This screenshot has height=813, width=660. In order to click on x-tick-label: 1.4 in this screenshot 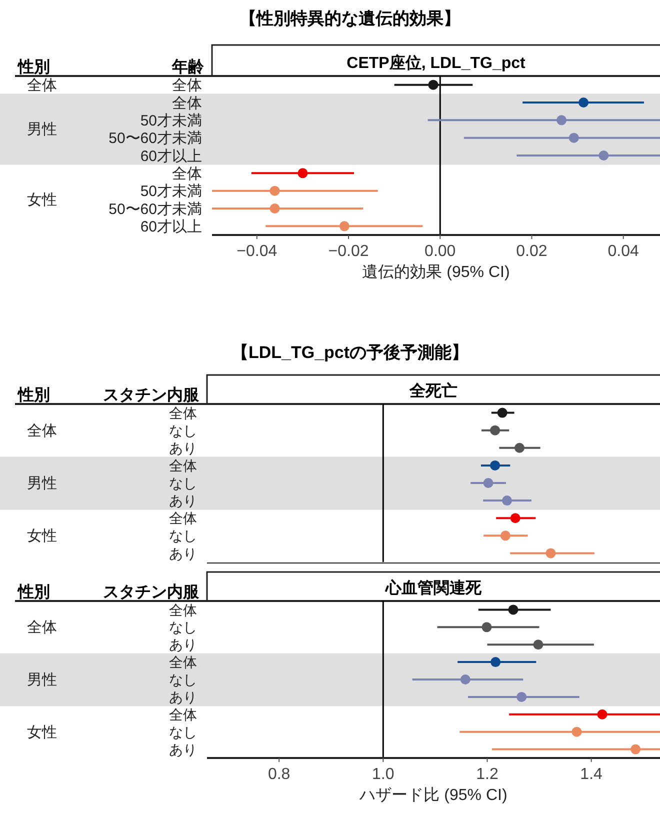, I will do `click(591, 774)`.